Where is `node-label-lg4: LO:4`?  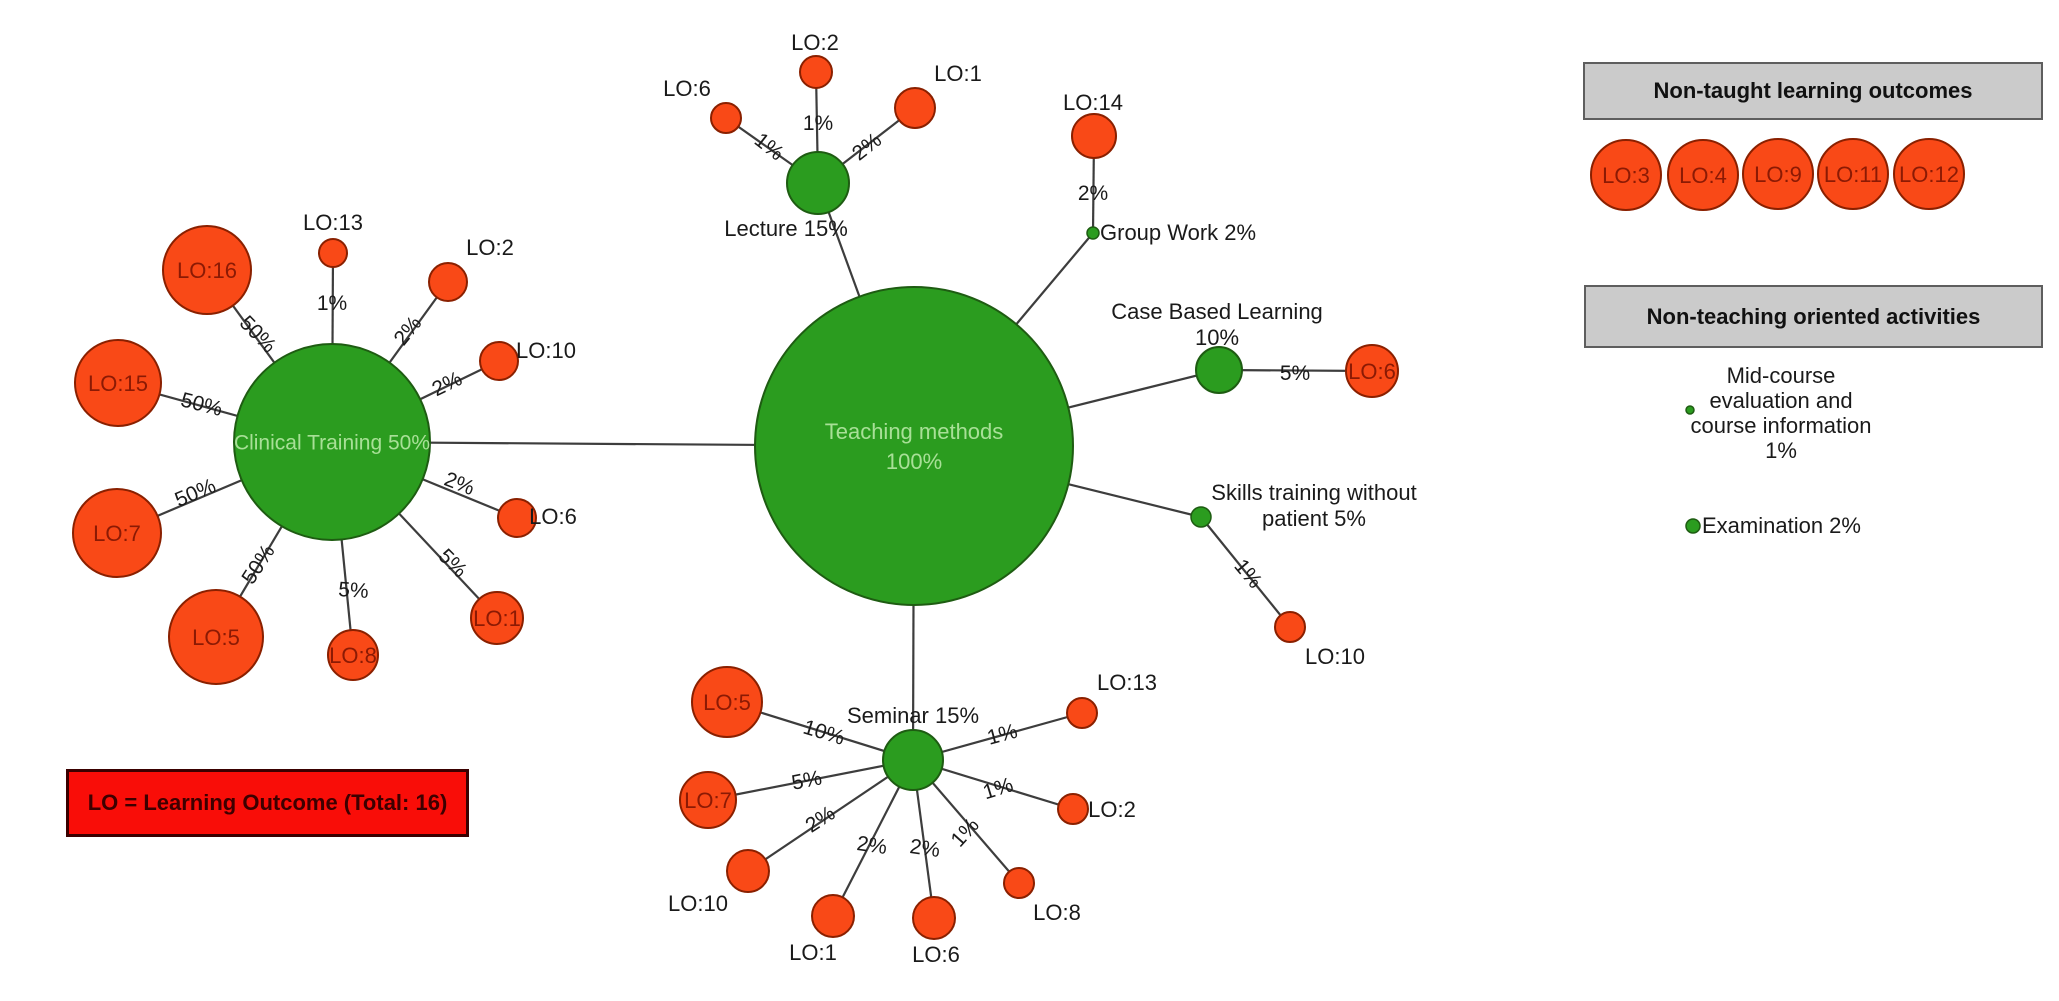
node-label-lg4: LO:4 is located at coordinates (1703, 175).